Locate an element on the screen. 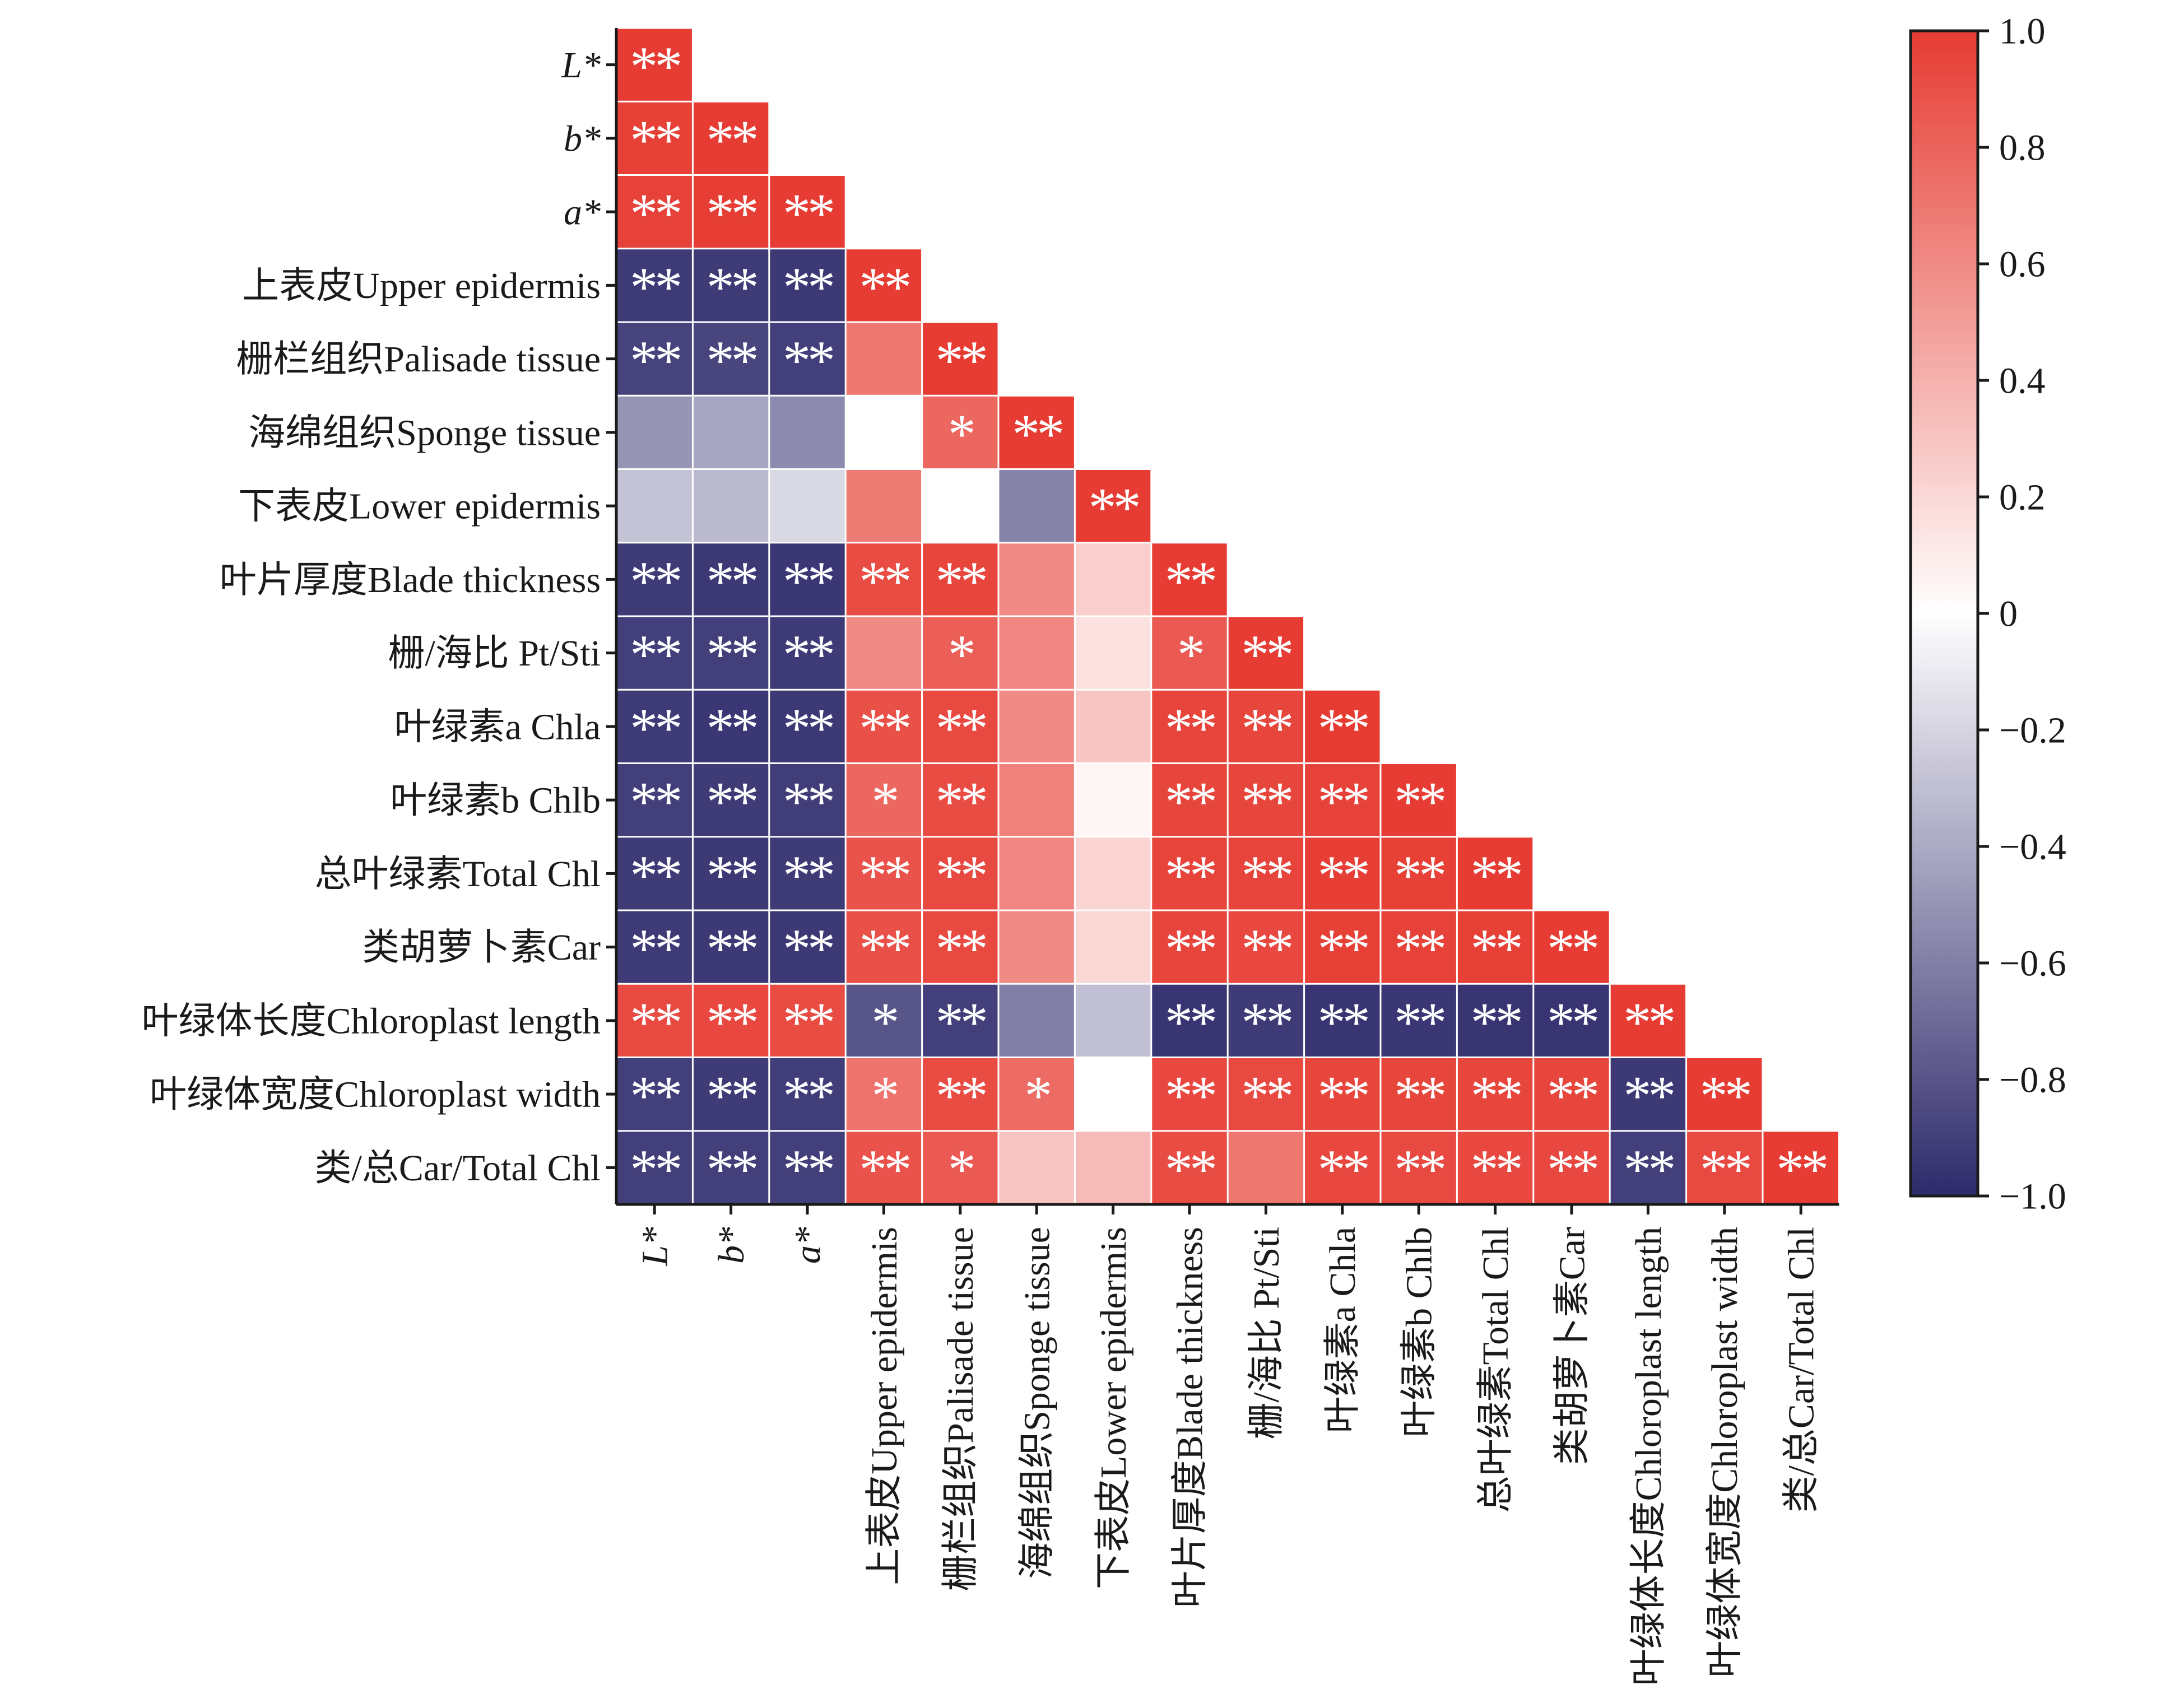 Image resolution: width=2184 pixels, height=1694 pixels. row-label-3: 上表皮Upper epidermis is located at coordinates (421, 286).